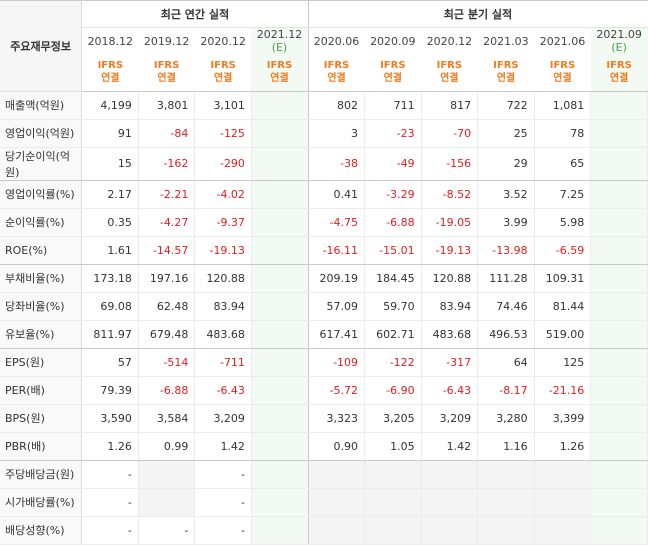  Describe the element at coordinates (563, 105) in the screenshot. I see `value-cell: 1,081` at that location.